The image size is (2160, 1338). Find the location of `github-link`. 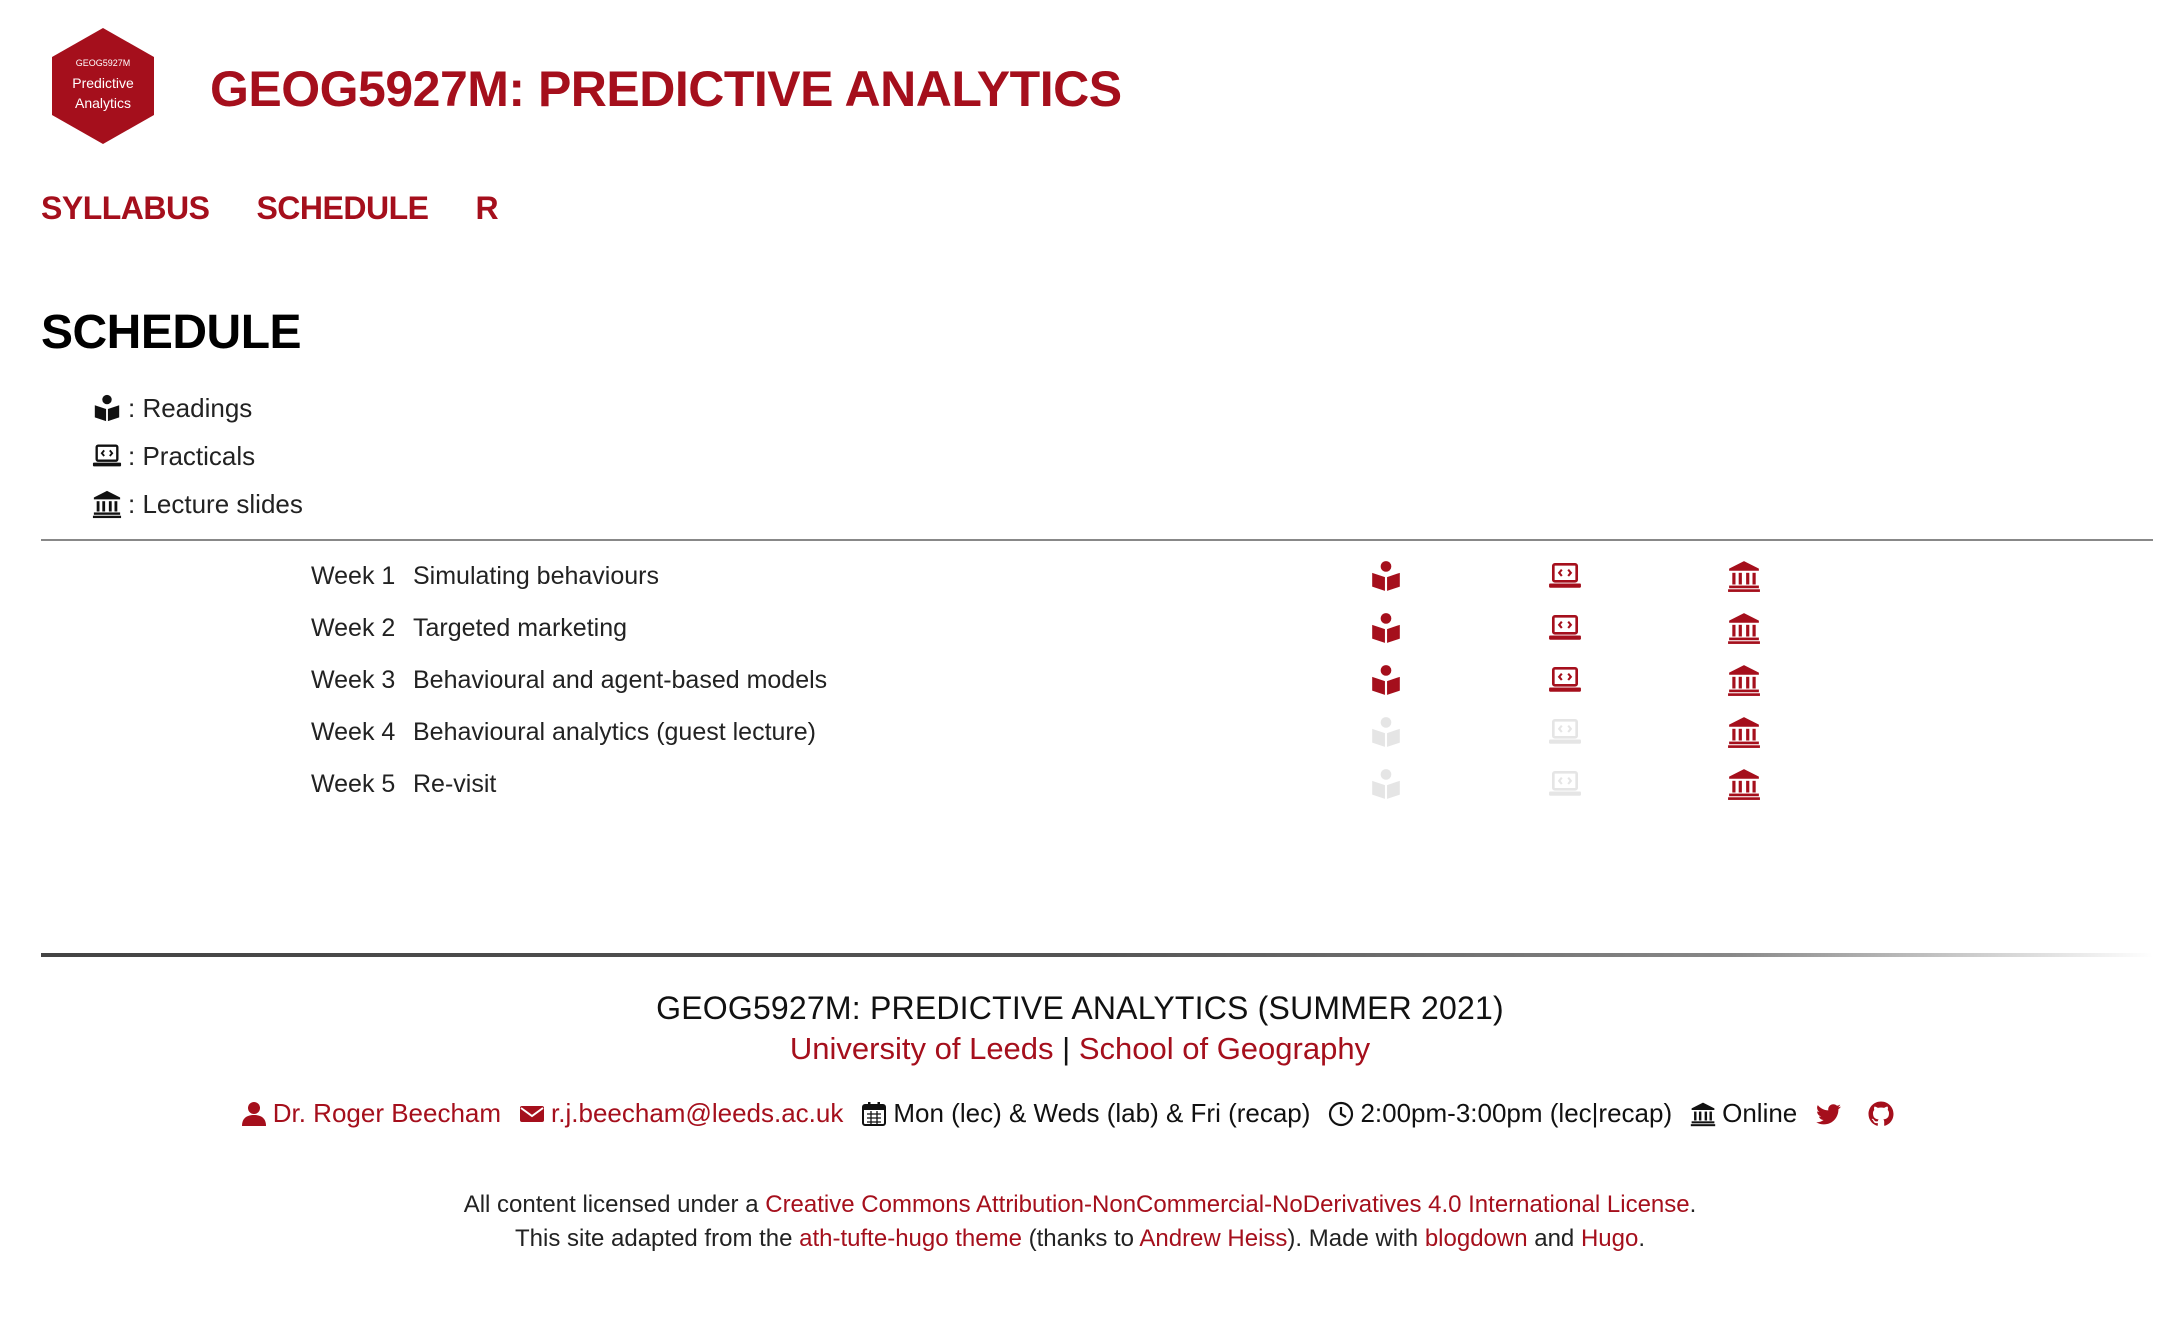

github-link is located at coordinates (1884, 1114).